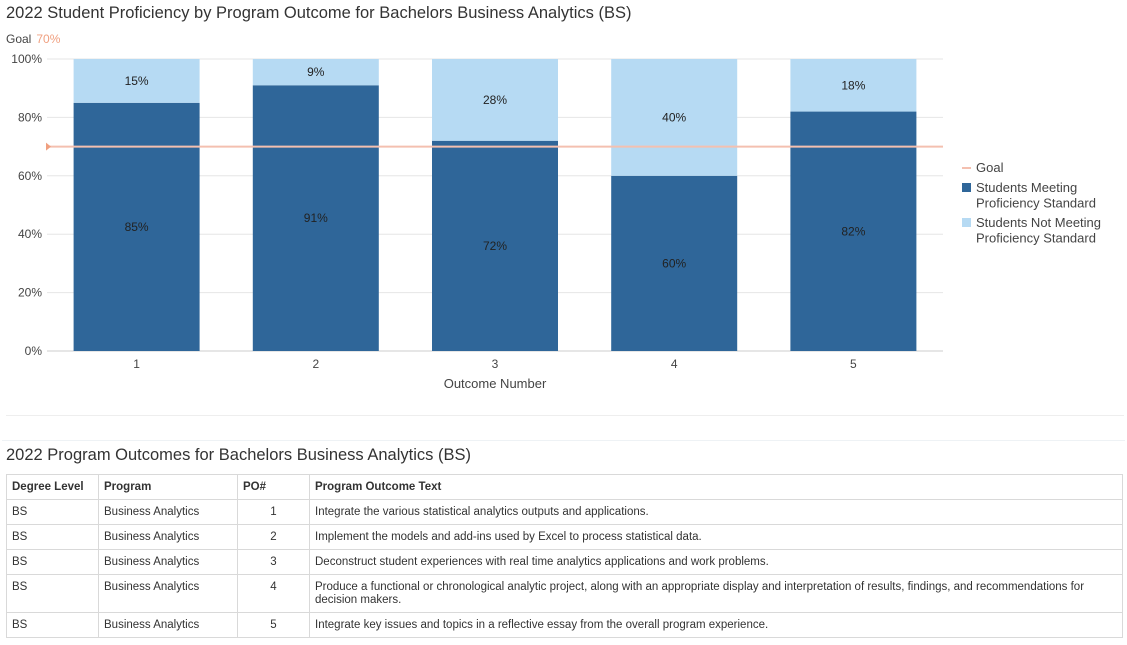 The height and width of the screenshot is (645, 1127). I want to click on x-axis-title: Outcome Number, so click(495, 383).